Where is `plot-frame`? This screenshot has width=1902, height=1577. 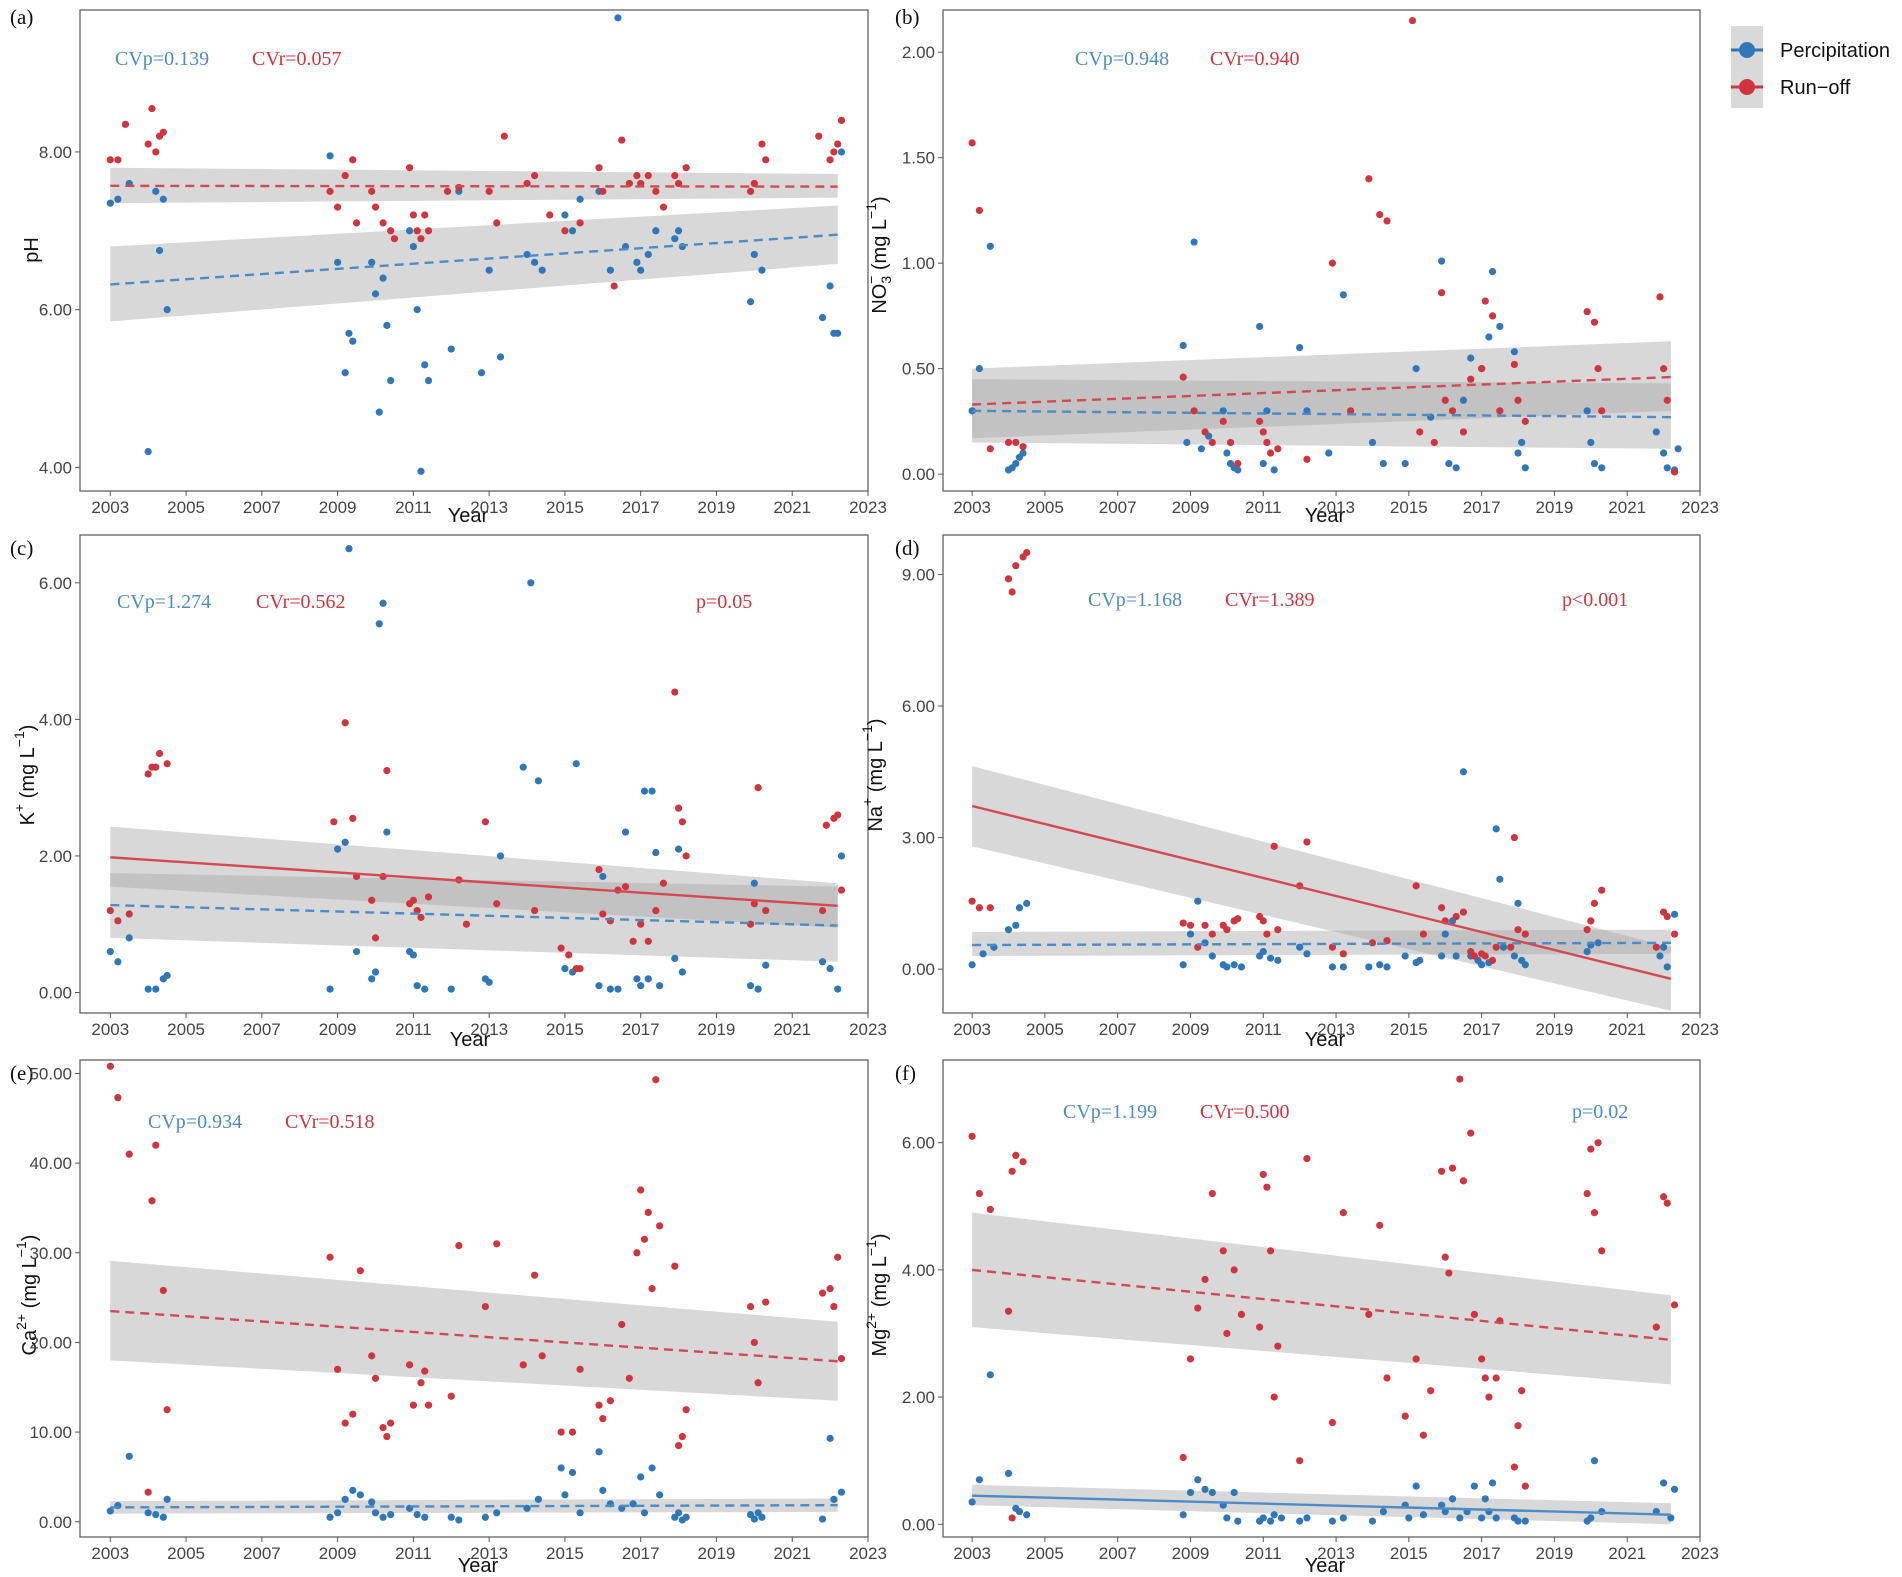 plot-frame is located at coordinates (474, 774).